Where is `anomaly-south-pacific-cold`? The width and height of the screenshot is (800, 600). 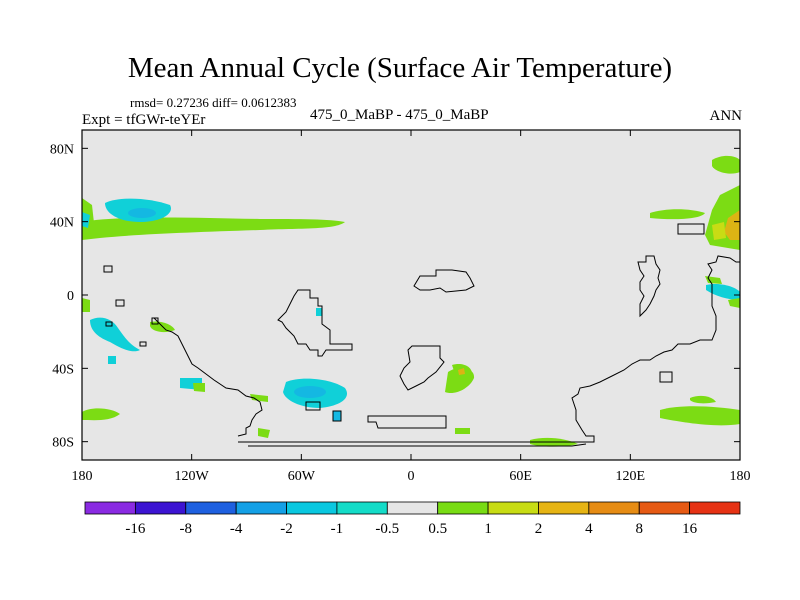
anomaly-south-pacific-cold is located at coordinates (115, 334).